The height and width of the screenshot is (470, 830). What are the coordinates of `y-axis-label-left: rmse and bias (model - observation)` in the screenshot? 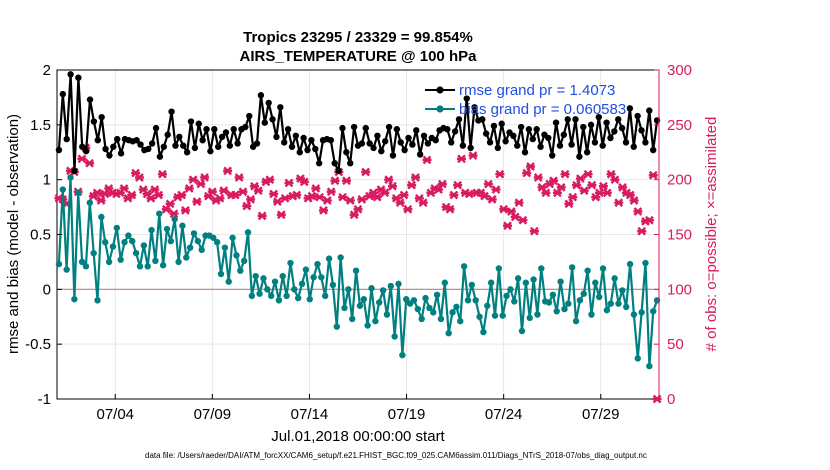 It's located at (13, 234).